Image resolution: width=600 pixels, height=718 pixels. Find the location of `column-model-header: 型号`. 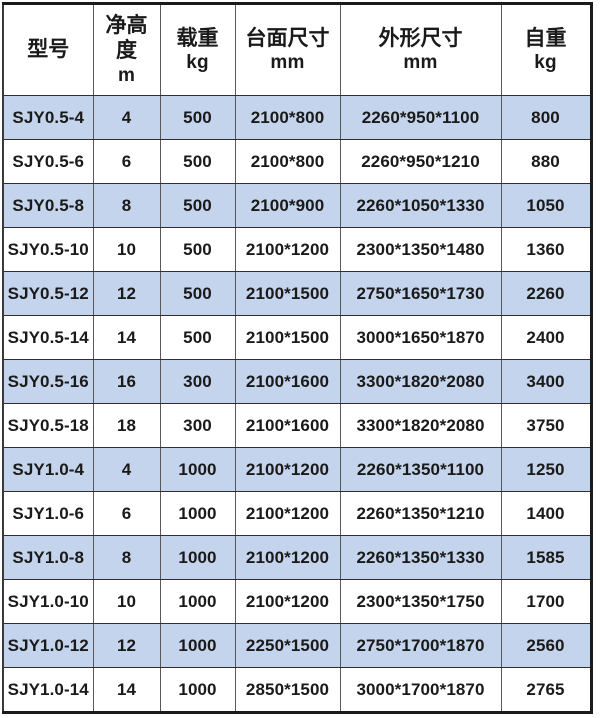

column-model-header: 型号 is located at coordinates (48, 49).